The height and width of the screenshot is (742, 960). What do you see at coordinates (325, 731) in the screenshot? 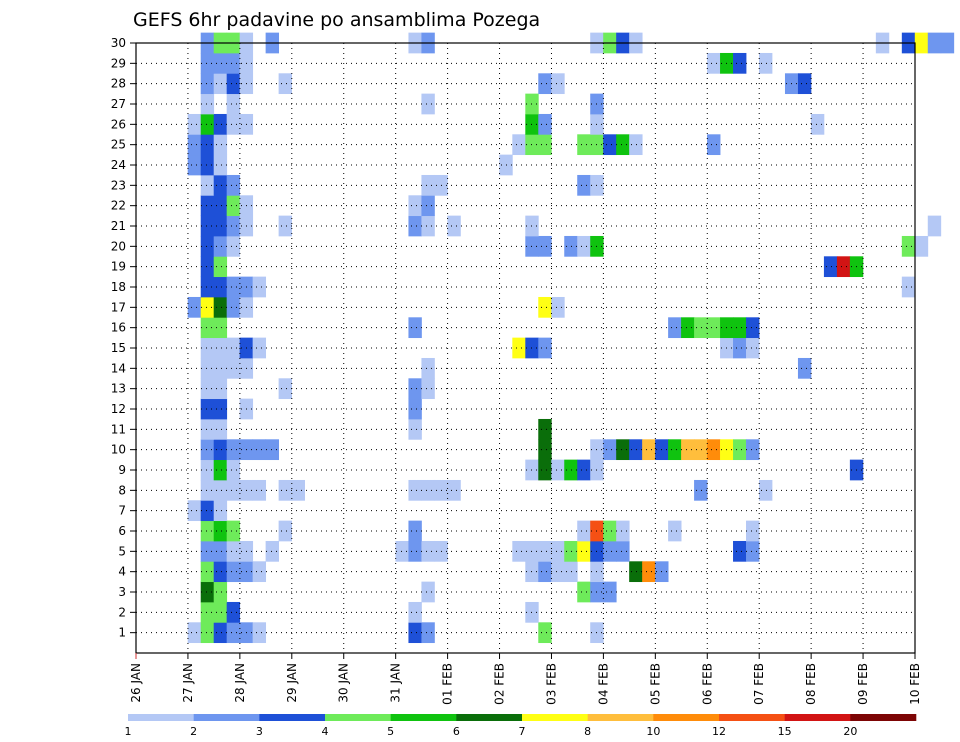
I see `colorbar-label: 4` at bounding box center [325, 731].